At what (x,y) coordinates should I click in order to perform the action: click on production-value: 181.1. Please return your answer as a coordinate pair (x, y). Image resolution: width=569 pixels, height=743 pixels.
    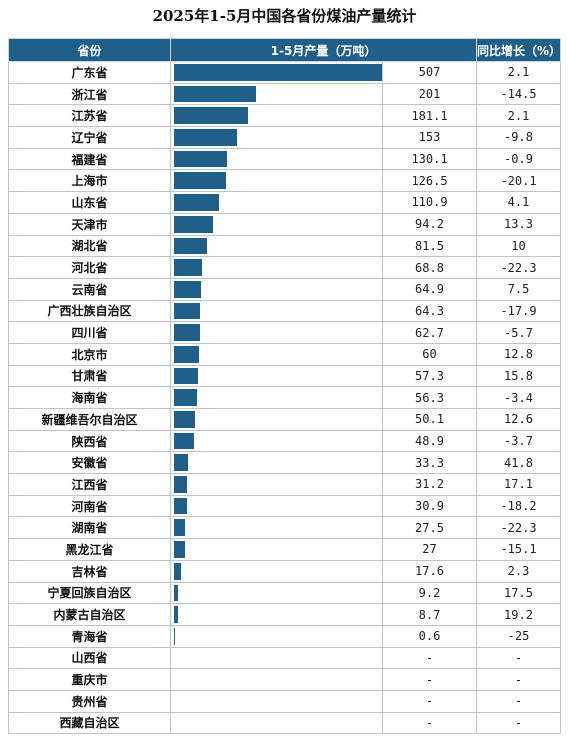
    Looking at the image, I should click on (429, 116).